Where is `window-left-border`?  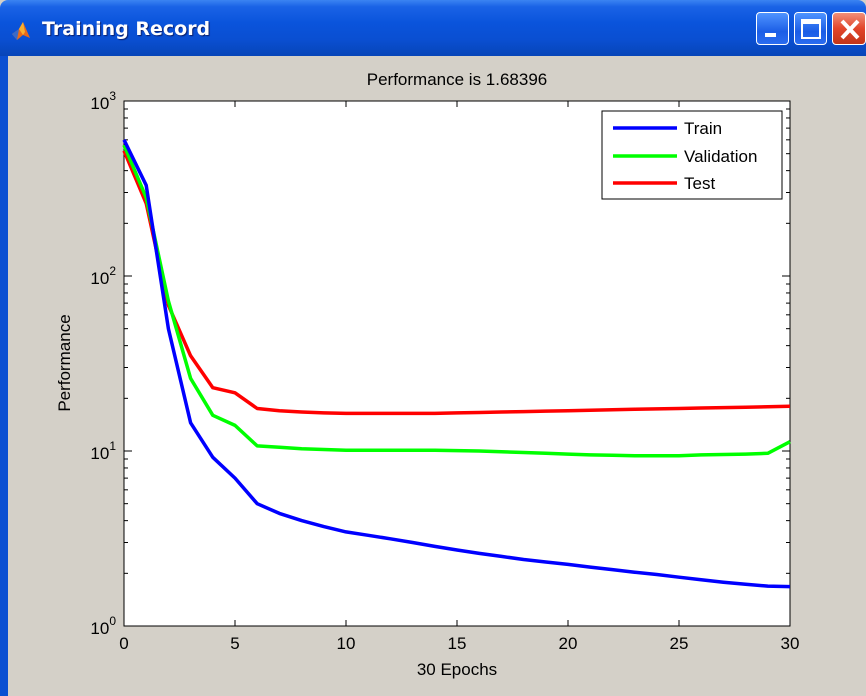 window-left-border is located at coordinates (4, 376).